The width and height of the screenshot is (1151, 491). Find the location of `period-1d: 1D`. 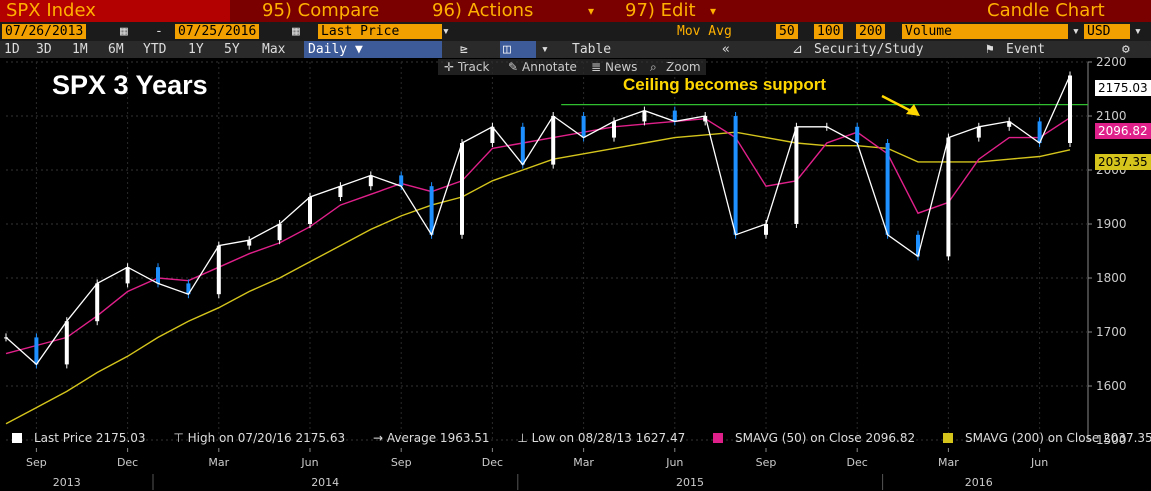

period-1d: 1D is located at coordinates (12, 49).